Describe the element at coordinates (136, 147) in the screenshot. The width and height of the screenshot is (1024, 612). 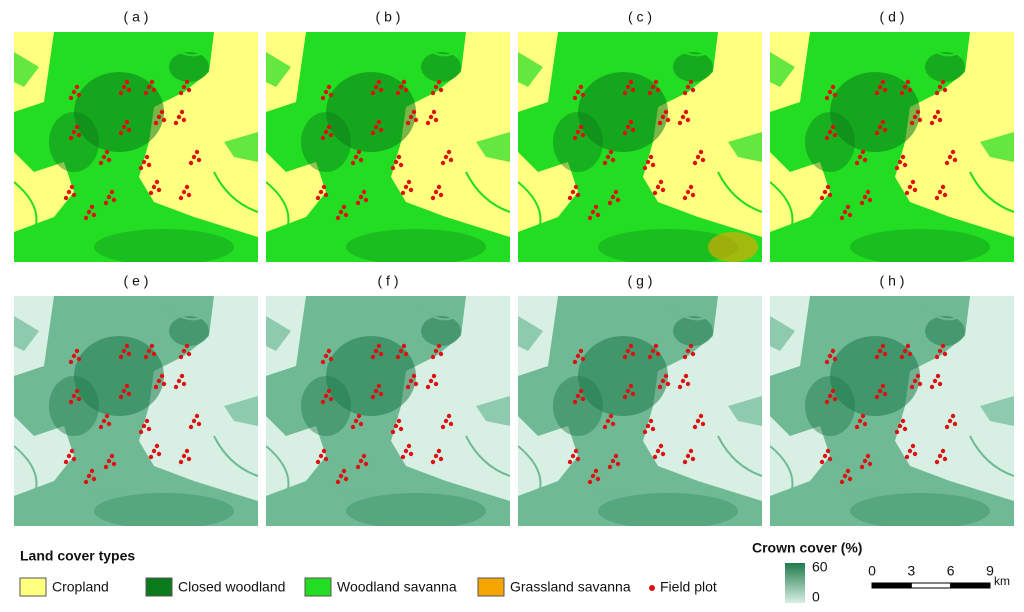
I see `map-image` at that location.